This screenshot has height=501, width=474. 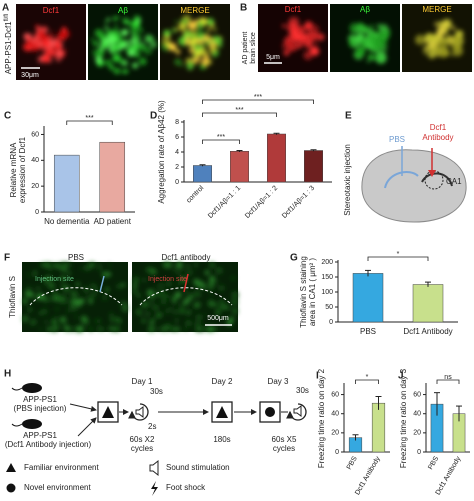 What do you see at coordinates (35, 134) in the screenshot?
I see `y-tick-label: 60` at bounding box center [35, 134].